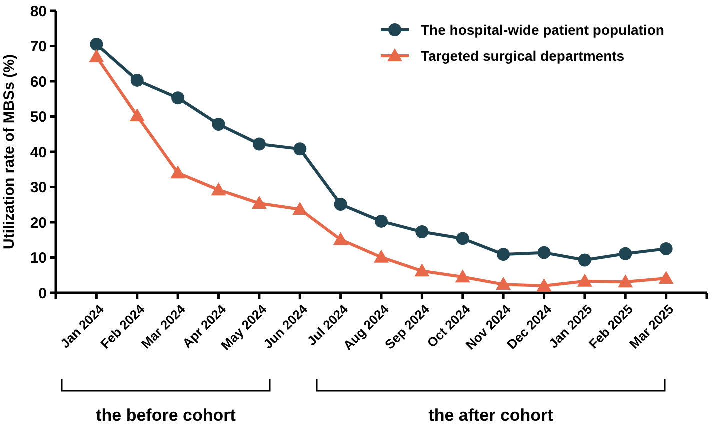 This screenshot has width=714, height=425. Describe the element at coordinates (38, 11) in the screenshot. I see `y-tick-label: 80` at that location.